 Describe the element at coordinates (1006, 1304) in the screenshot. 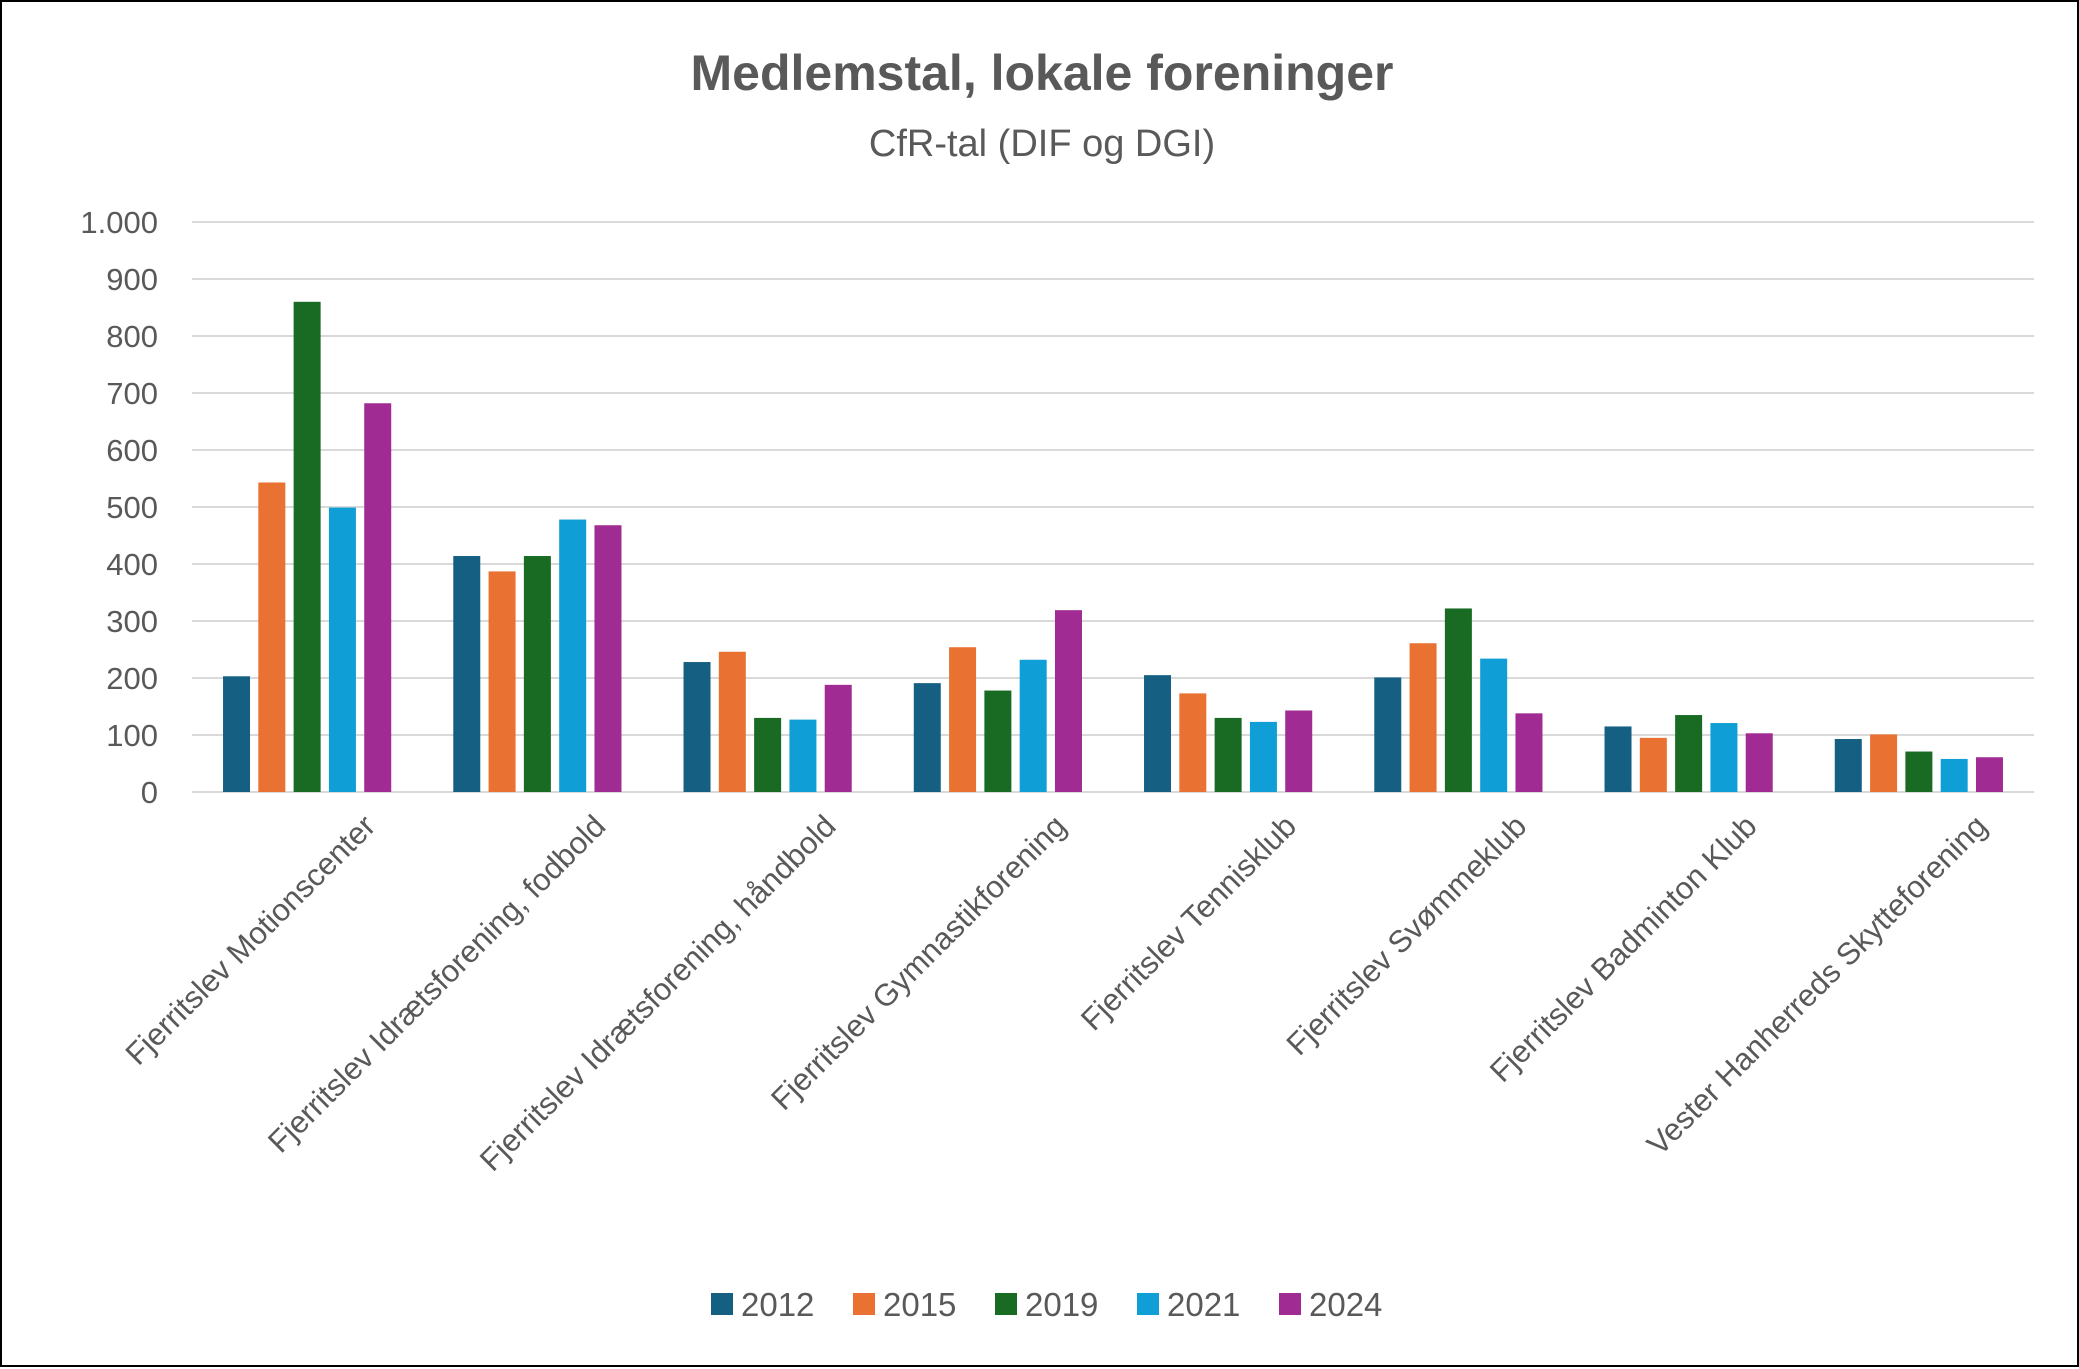

I see `legend-swatch-2019` at that location.